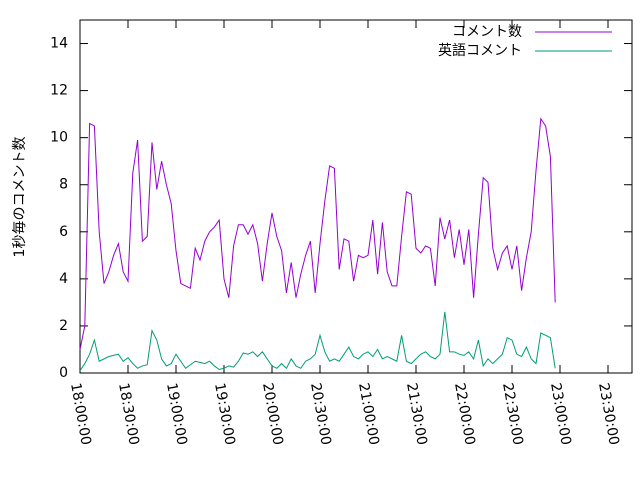 This screenshot has width=640, height=480. I want to click on y-tick-label: 10, so click(59, 138).